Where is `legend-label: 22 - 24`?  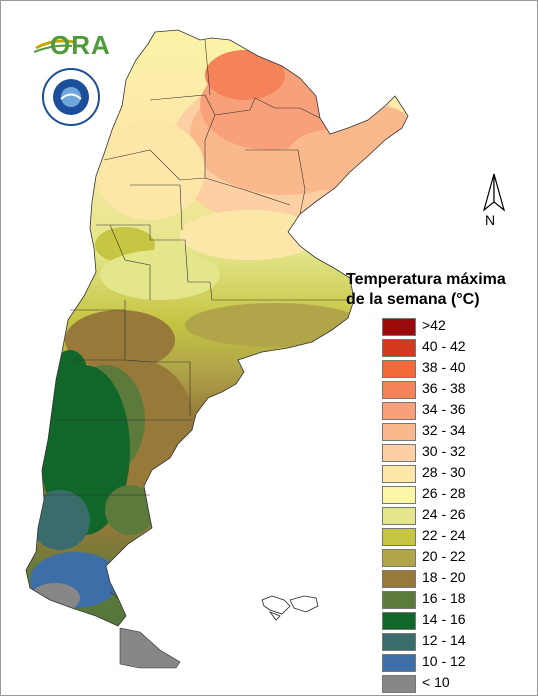 legend-label: 22 - 24 is located at coordinates (444, 535).